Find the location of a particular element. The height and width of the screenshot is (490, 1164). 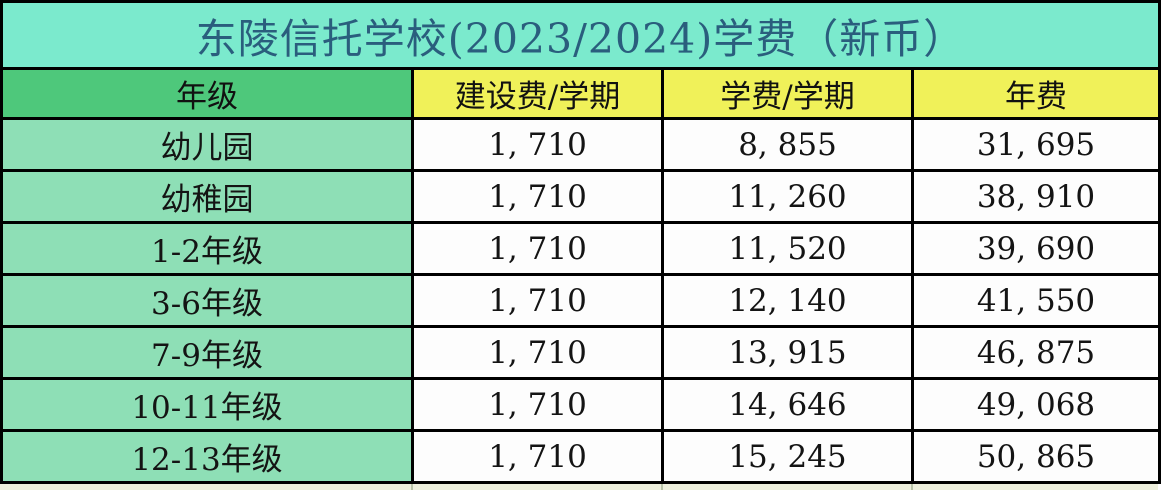

table-row: 7-9年级 1, 710 13, 915 46, 875 is located at coordinates (580, 352).